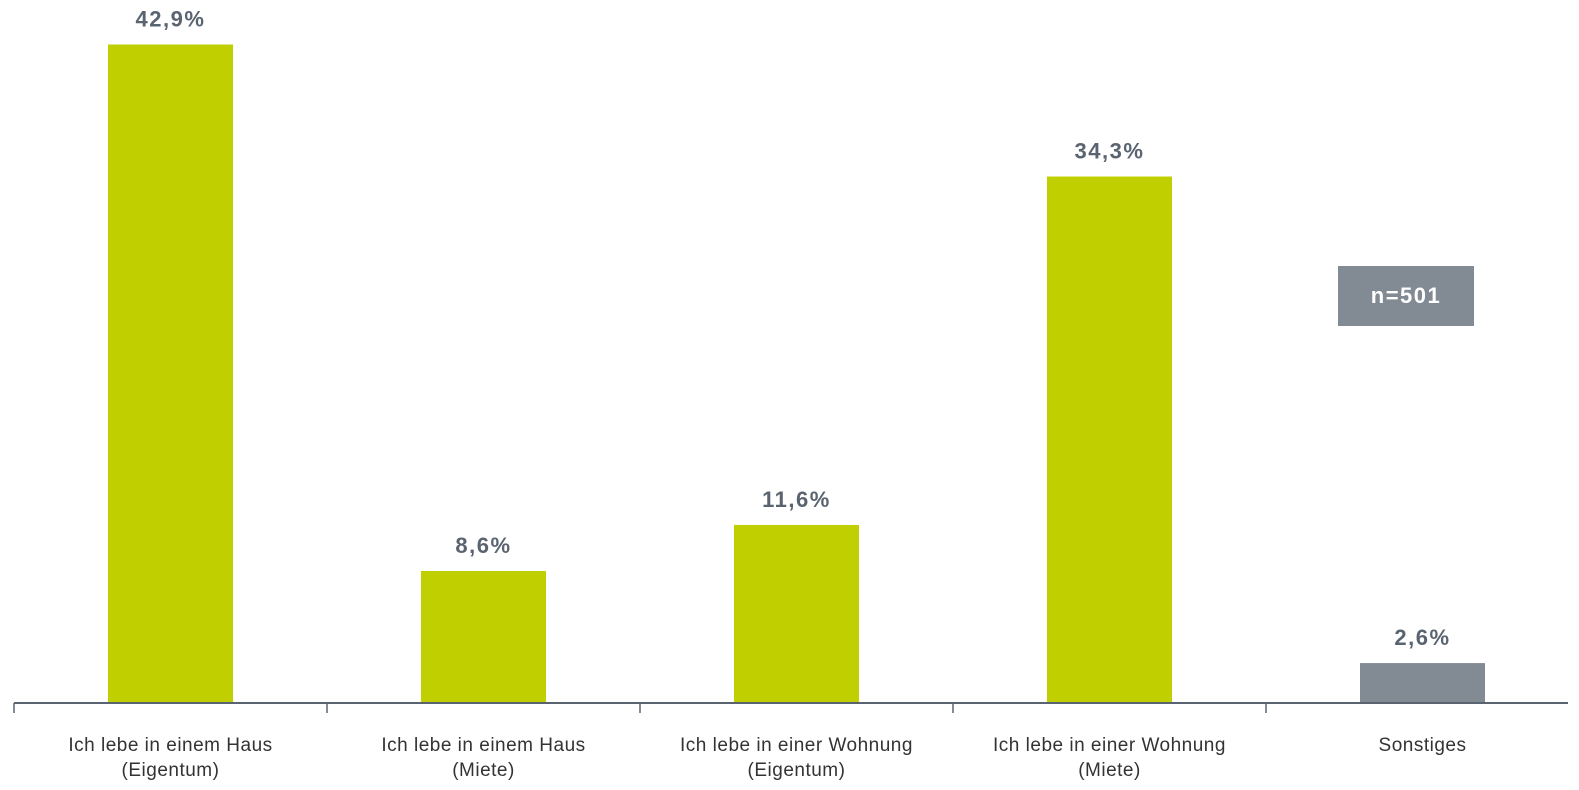 Image resolution: width=1579 pixels, height=790 pixels. Describe the element at coordinates (1422, 637) in the screenshot. I see `value-label: 2,6%` at that location.